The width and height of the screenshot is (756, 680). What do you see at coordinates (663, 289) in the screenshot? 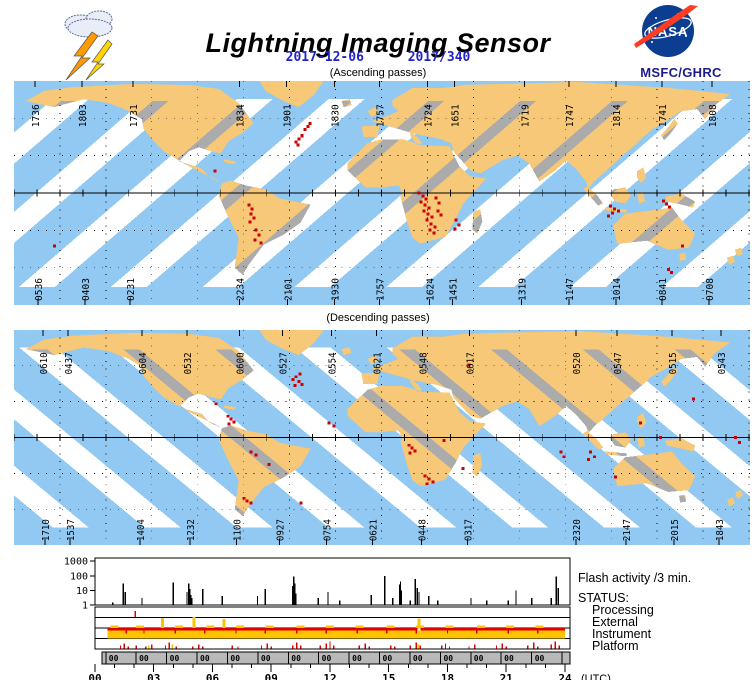
I see `svg-text: 0841` at bounding box center [663, 289].